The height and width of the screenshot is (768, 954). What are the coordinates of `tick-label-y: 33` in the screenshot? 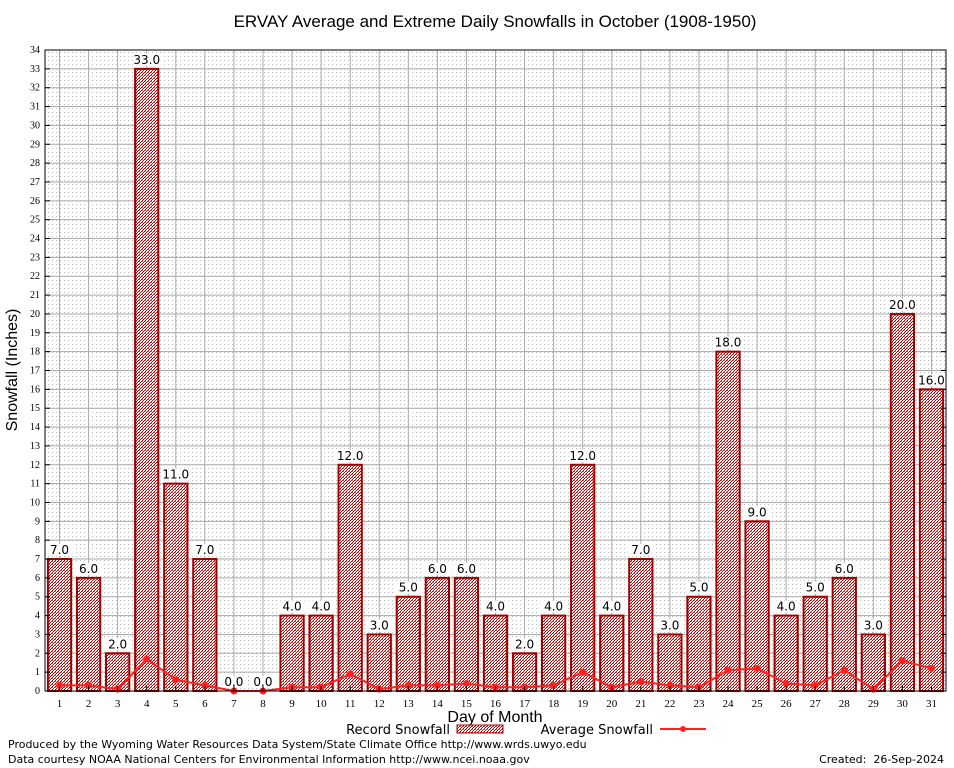 It's located at (35, 69).